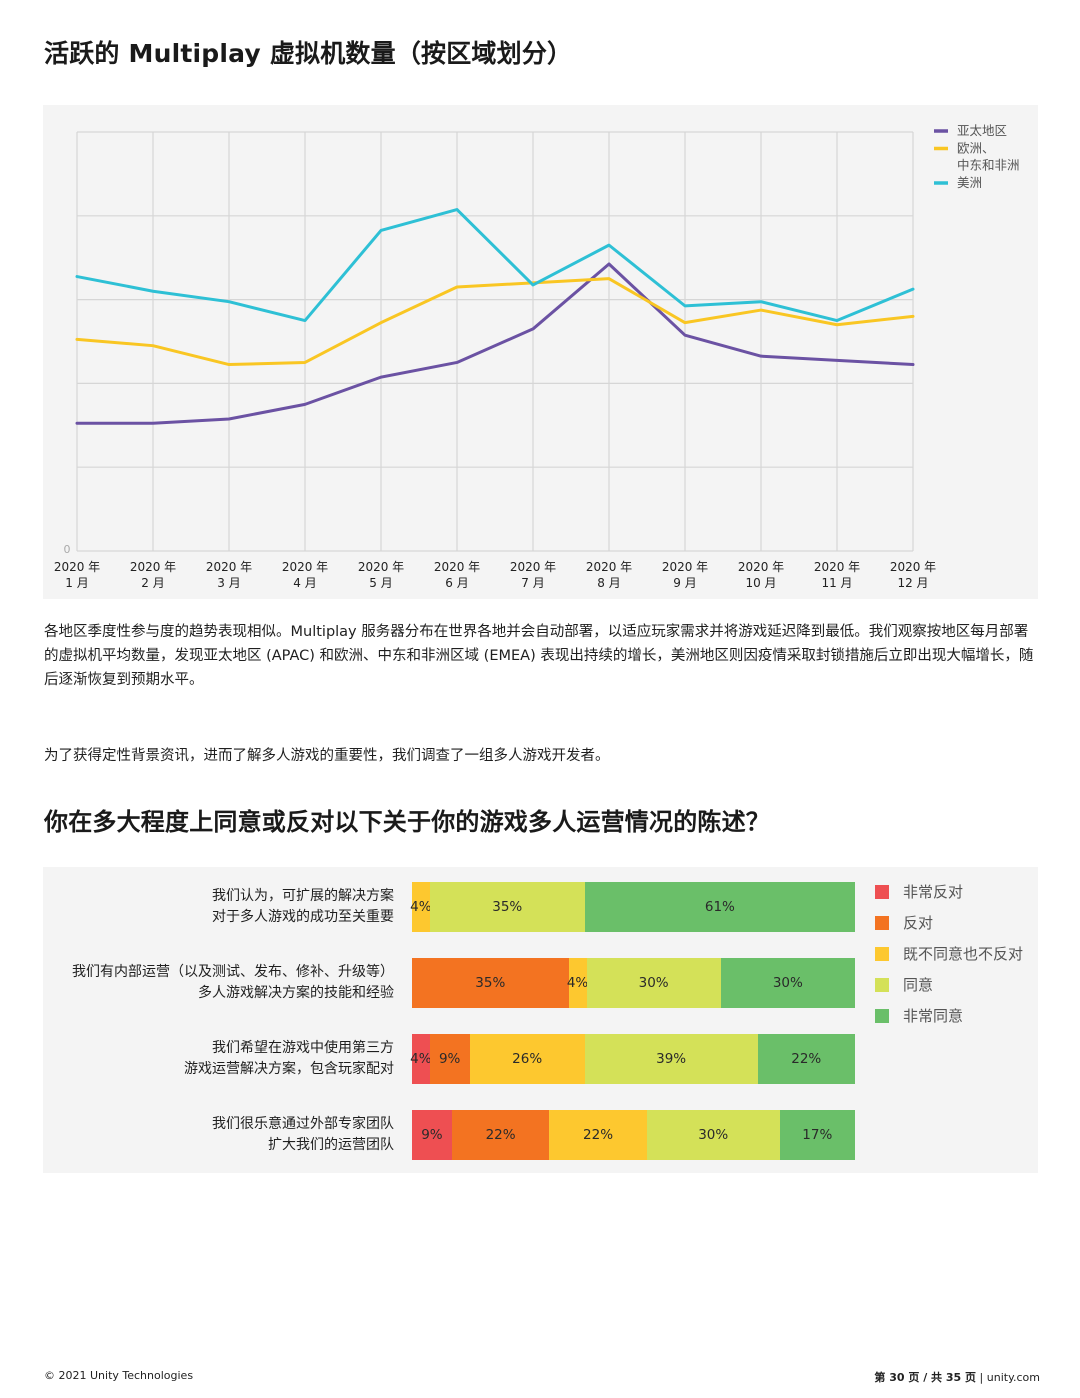 The width and height of the screenshot is (1080, 1398). What do you see at coordinates (199, 1059) in the screenshot?
I see `row-label: 我们希望在游戏中使用第三方游戏运营解决方案，包含玩家配对` at bounding box center [199, 1059].